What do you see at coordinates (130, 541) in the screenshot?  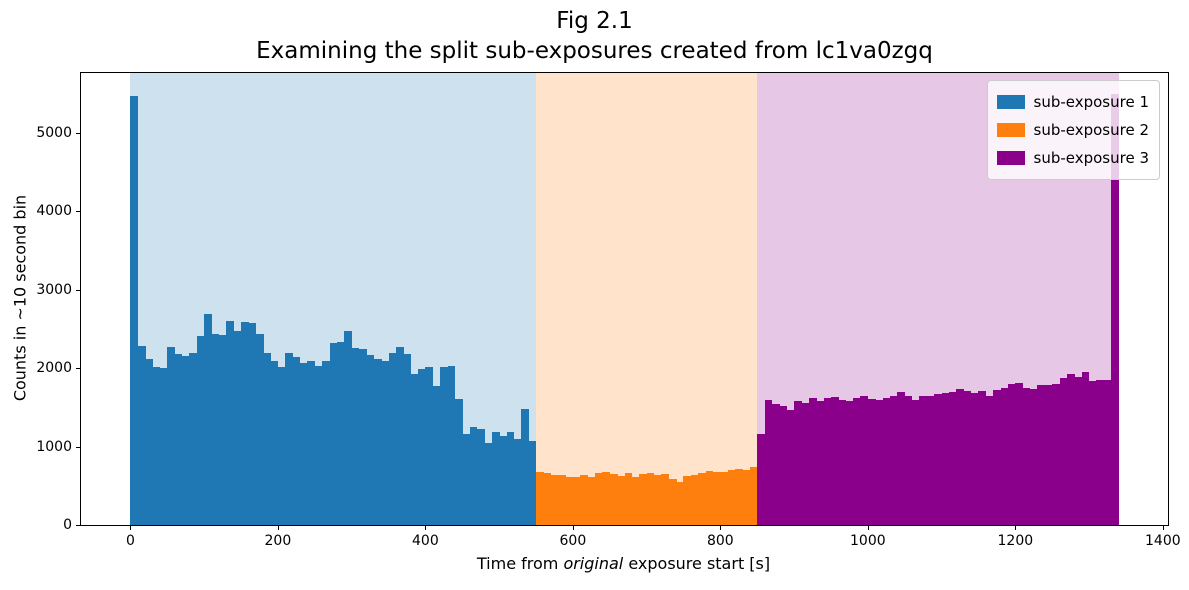 I see `x-tick-label: 0` at bounding box center [130, 541].